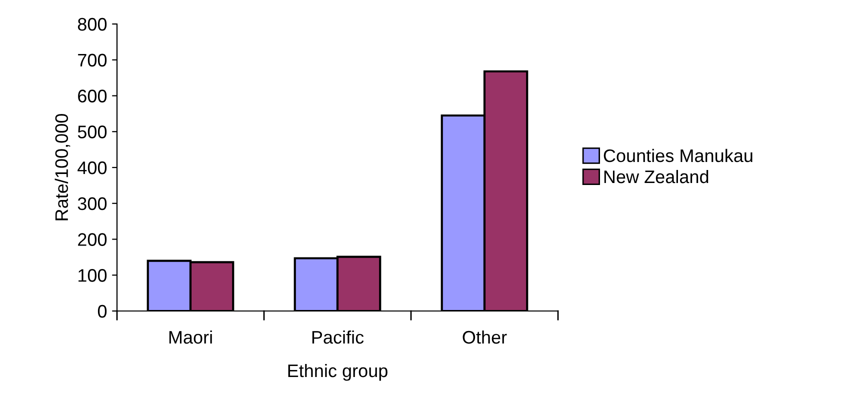 The image size is (848, 409). What do you see at coordinates (92, 60) in the screenshot?
I see `y-tick-label: 700` at bounding box center [92, 60].